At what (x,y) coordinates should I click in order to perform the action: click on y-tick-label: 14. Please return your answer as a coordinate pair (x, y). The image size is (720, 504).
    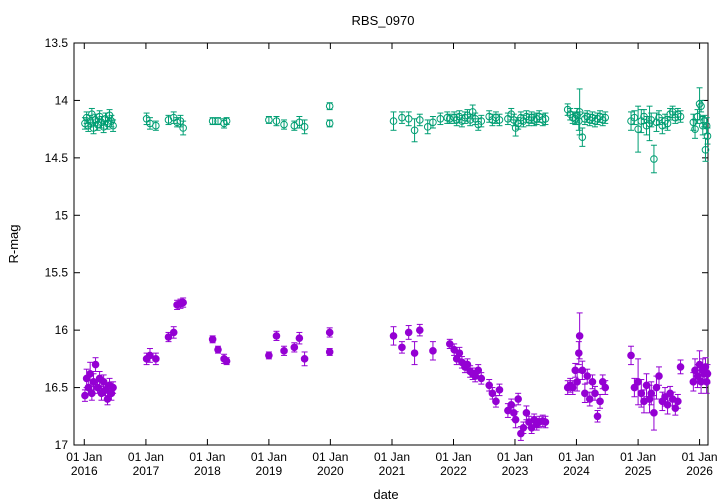
    Looking at the image, I should click on (62, 100).